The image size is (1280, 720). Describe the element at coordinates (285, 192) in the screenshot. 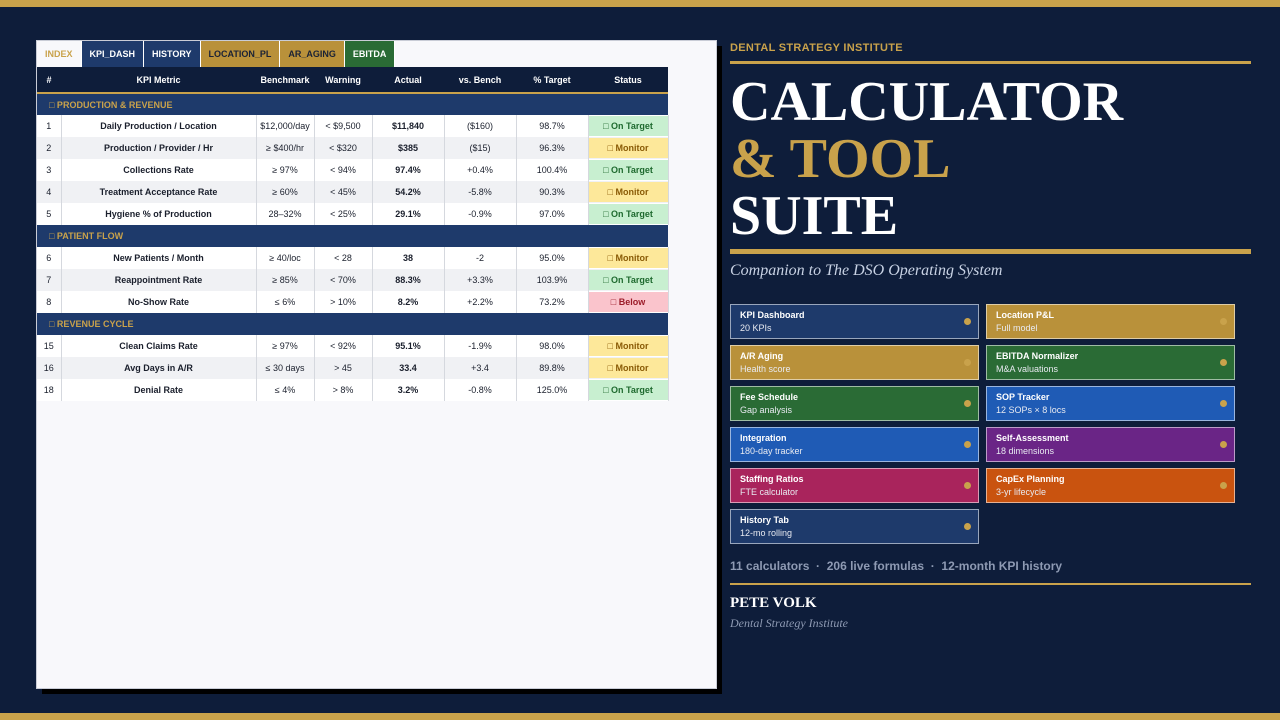

I see `benchmark-cell: ≥ 60%` at that location.